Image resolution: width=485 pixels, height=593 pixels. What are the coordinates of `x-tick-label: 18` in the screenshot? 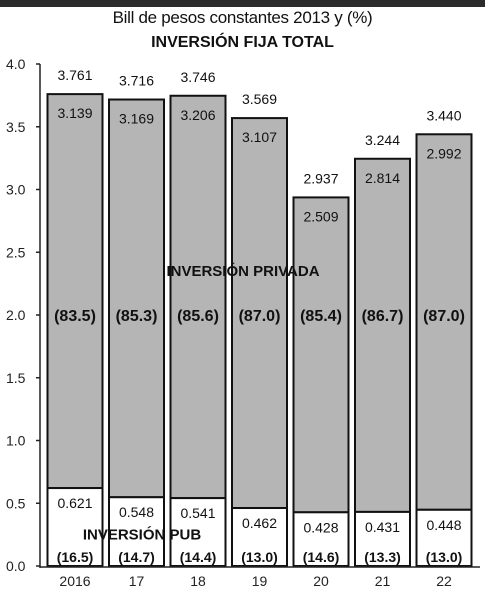 It's located at (198, 581).